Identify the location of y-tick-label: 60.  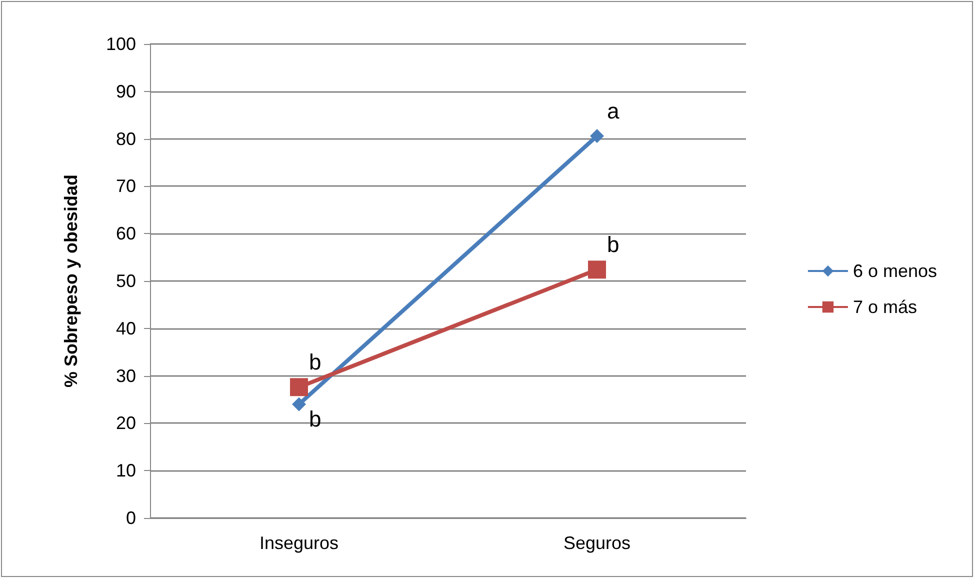
(126, 234).